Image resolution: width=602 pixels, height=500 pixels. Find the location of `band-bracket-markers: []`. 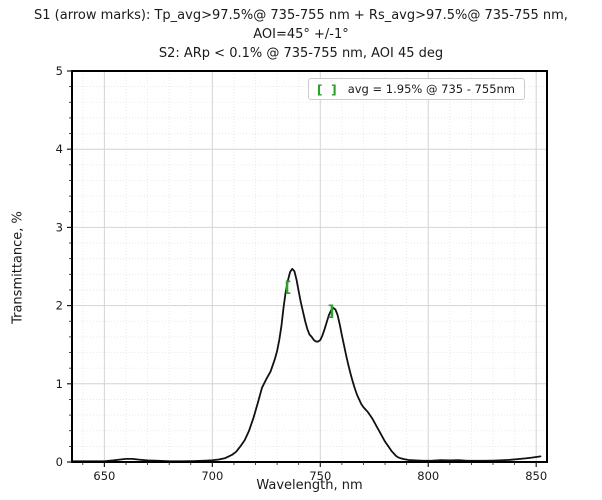

band-bracket-markers: [] is located at coordinates (309, 299).